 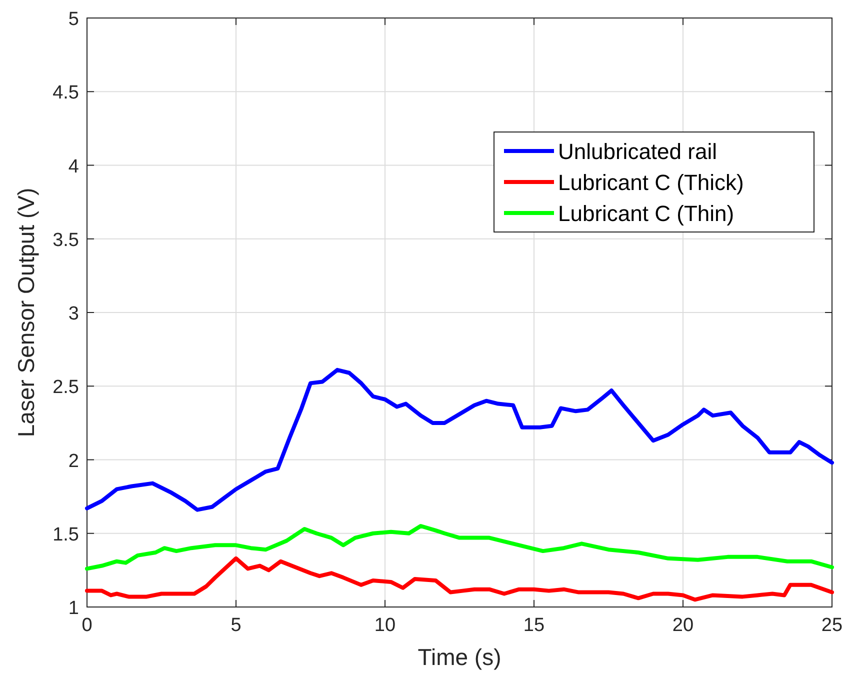 I want to click on y-tick-label: 2.5, so click(x=65, y=387).